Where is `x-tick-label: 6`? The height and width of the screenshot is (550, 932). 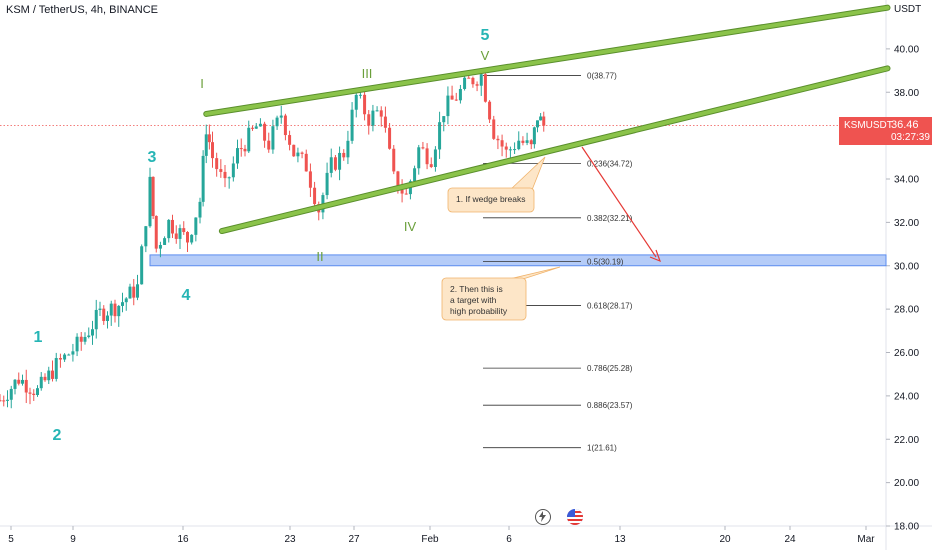
x-tick-label: 6 is located at coordinates (509, 539).